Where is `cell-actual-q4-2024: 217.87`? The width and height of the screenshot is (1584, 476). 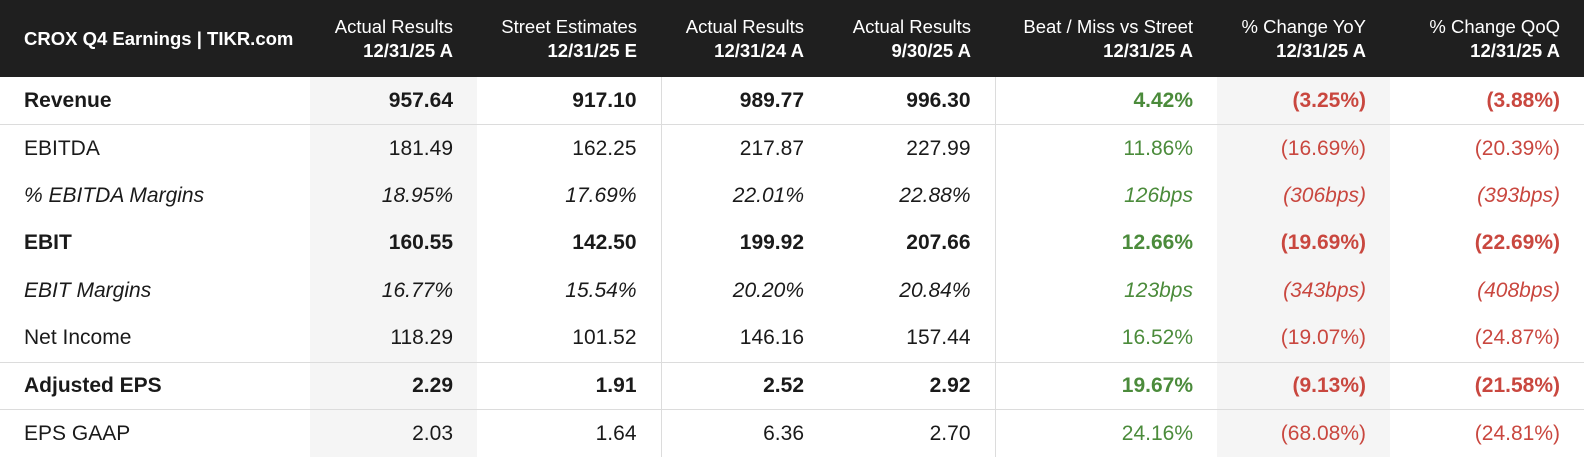
cell-actual-q4-2024: 217.87 is located at coordinates (771, 148).